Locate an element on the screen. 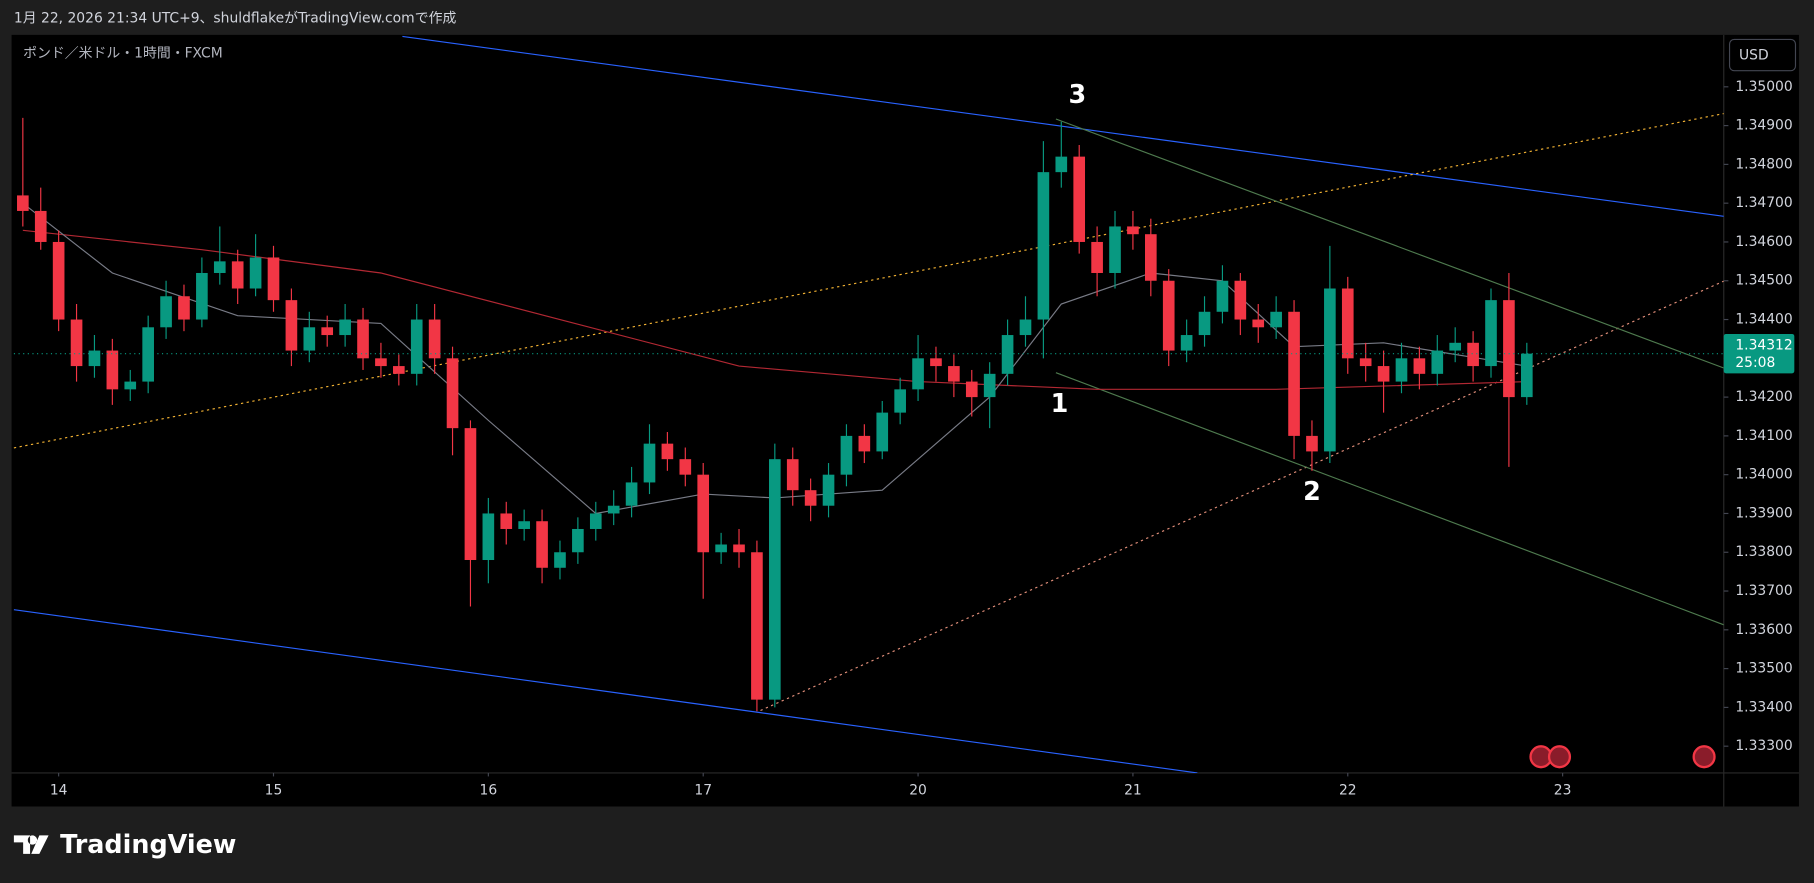 This screenshot has width=1814, height=883. y-tick-label: 1.34100 is located at coordinates (1763, 436).